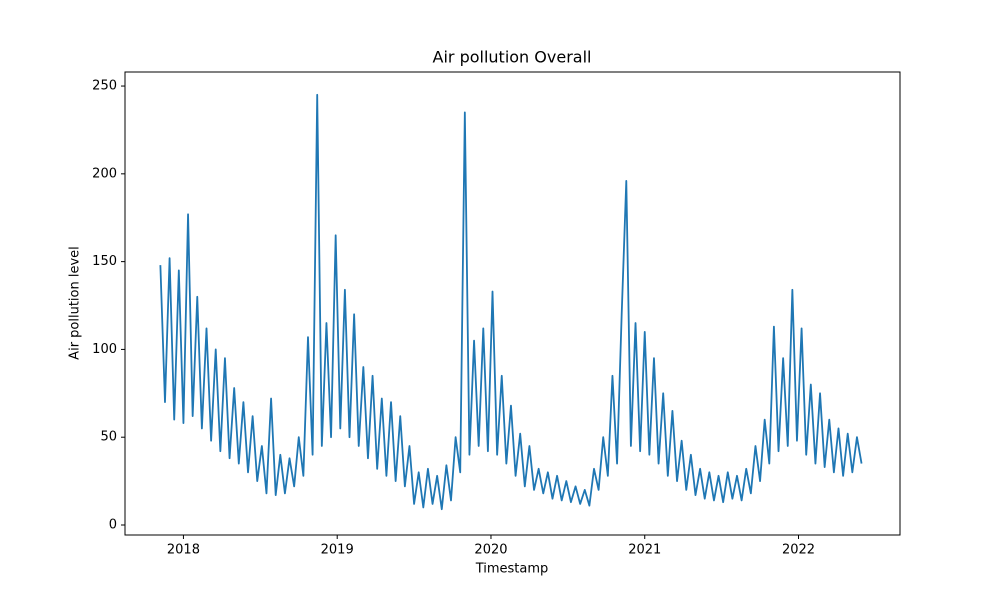  I want to click on y-tick-label: 150, so click(104, 261).